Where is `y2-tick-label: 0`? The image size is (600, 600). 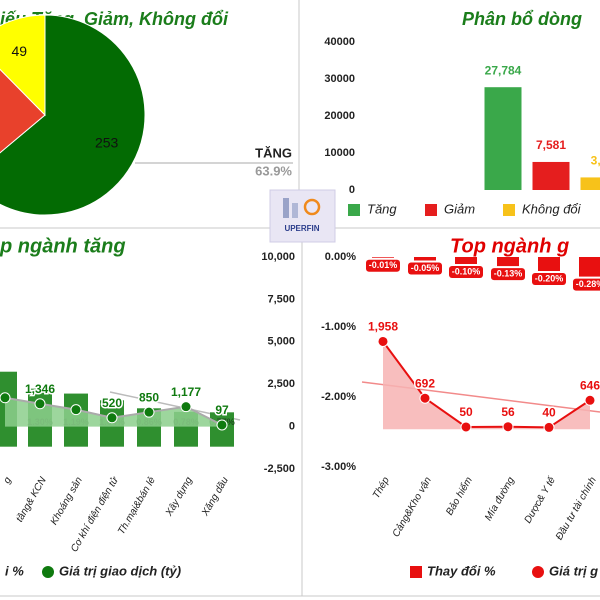
y2-tick-label: 0 is located at coordinates (292, 427).